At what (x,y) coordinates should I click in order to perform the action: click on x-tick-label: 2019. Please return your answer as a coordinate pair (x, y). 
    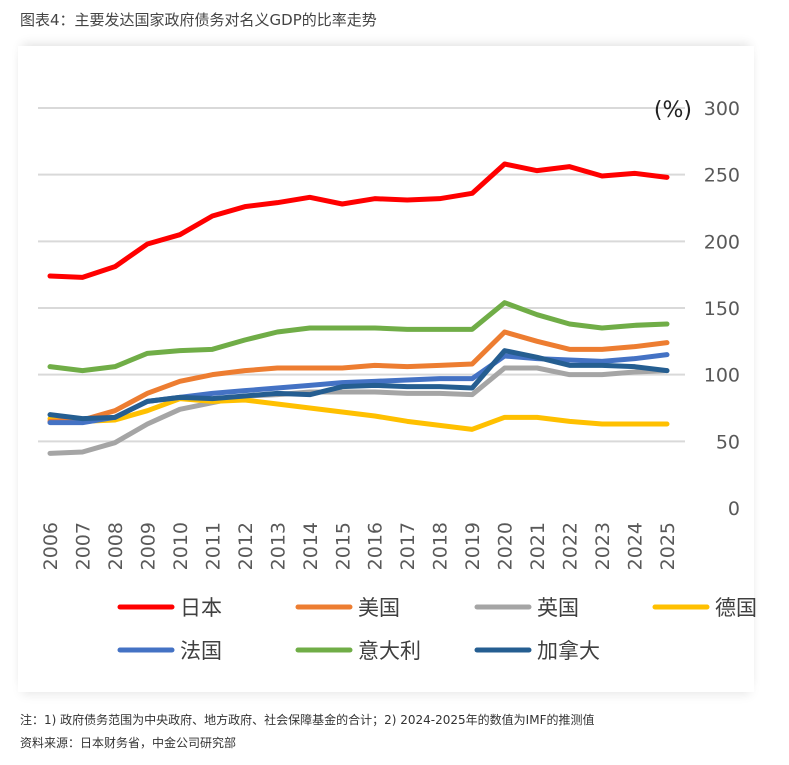
    Looking at the image, I should click on (473, 546).